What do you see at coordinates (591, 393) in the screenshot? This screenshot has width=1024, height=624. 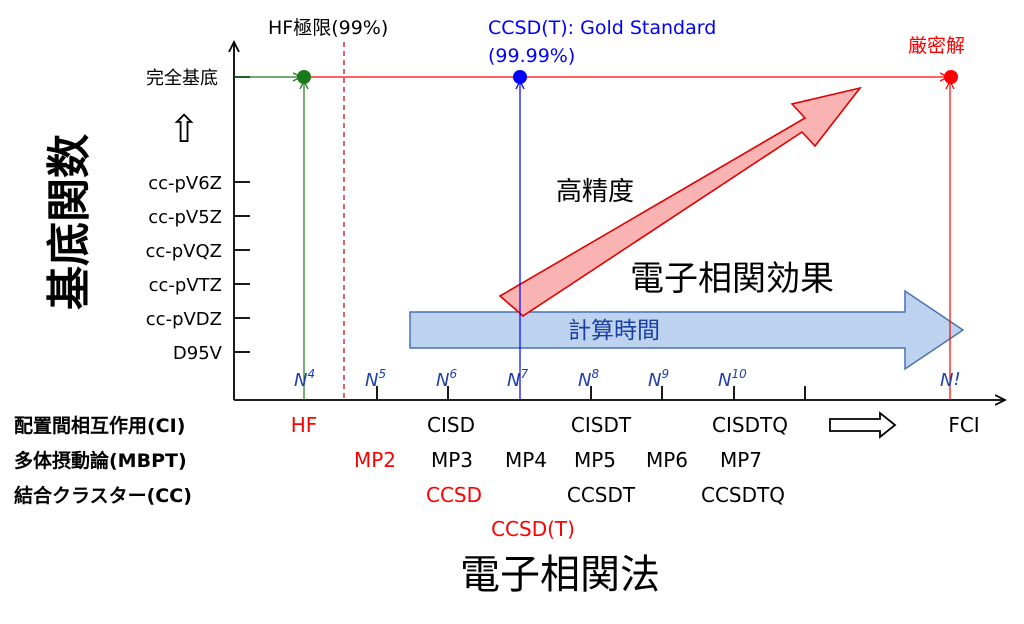 I see `x-axis-ticks` at bounding box center [591, 393].